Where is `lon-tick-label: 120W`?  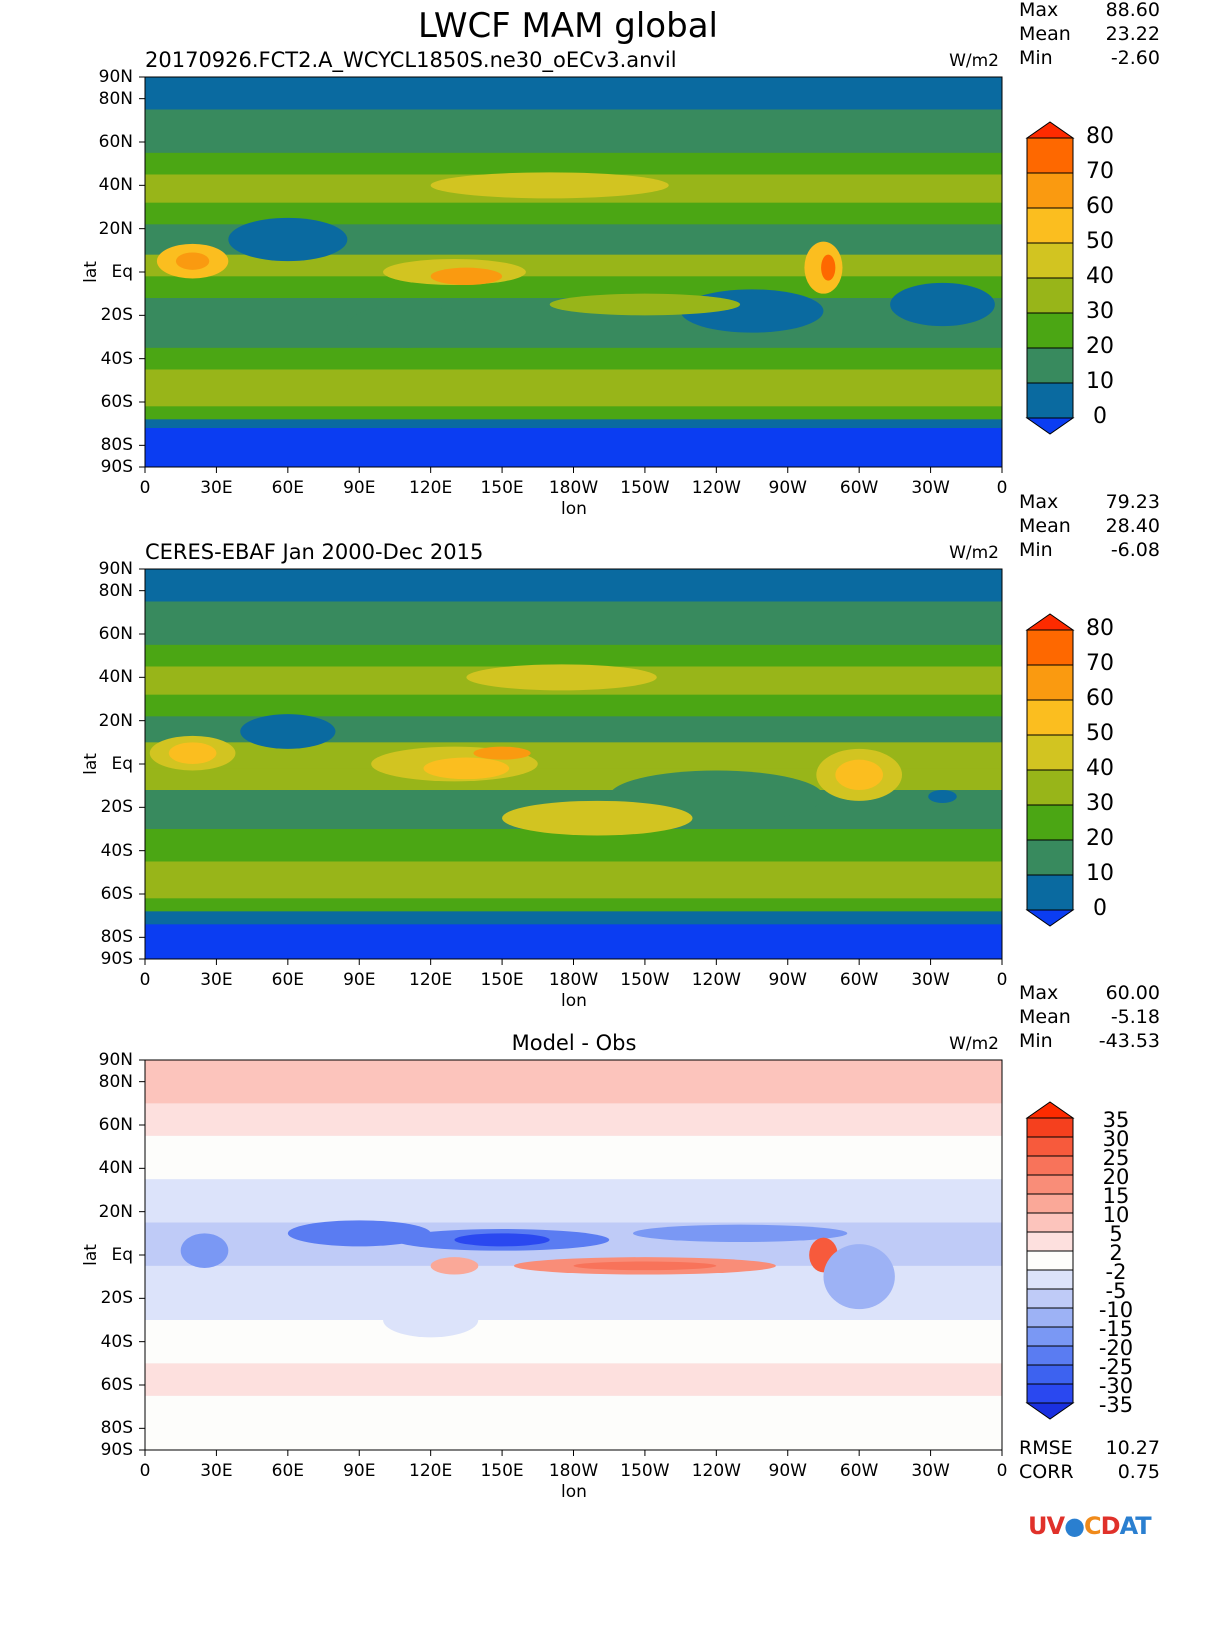
lon-tick-label: 120W is located at coordinates (716, 980).